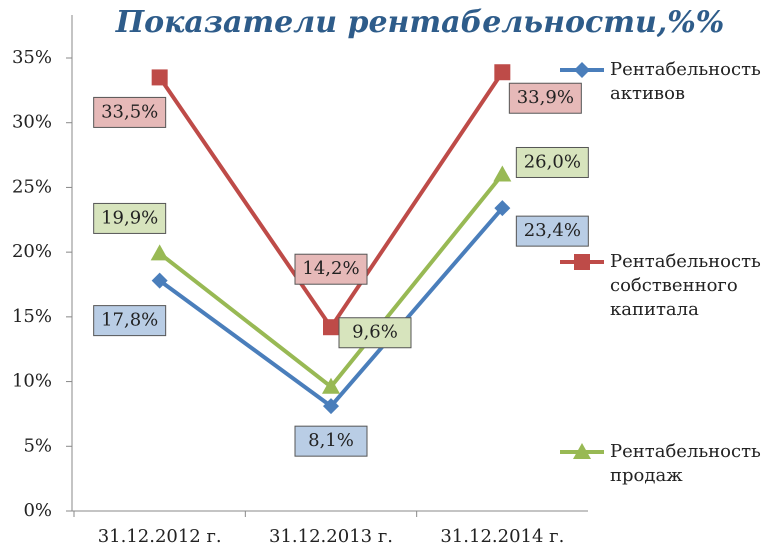 This screenshot has width=779, height=549. I want to click on legend-label-line: собственного, so click(674, 285).